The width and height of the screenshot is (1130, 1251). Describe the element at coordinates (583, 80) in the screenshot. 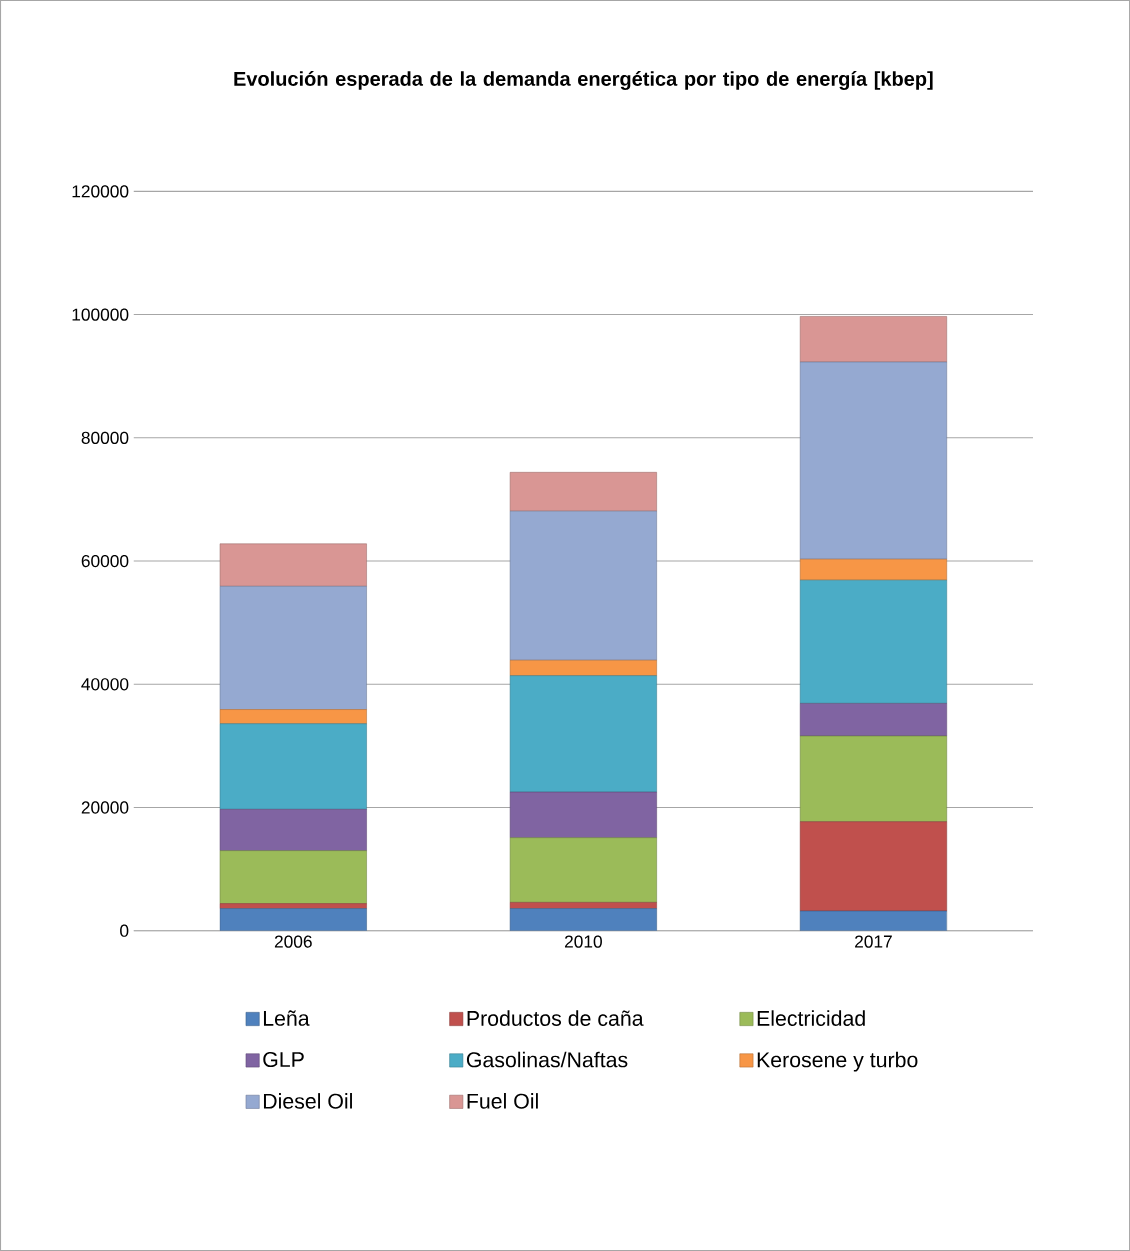

I see `chart-title: Evolución esperada de la demanda energética por tipo de energía [kbep]` at that location.